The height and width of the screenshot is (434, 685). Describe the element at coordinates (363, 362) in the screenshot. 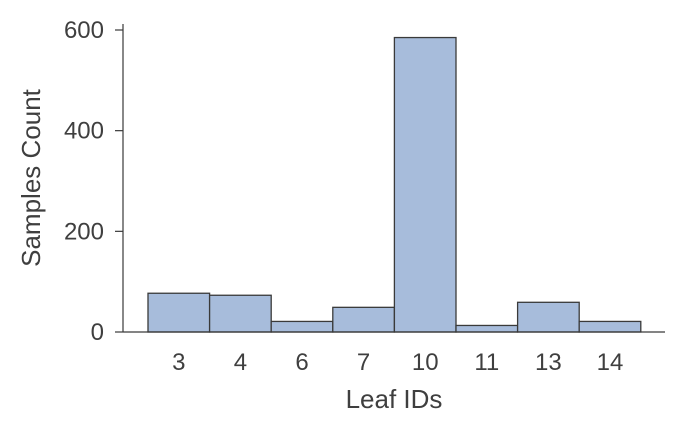

I see `x-tick-label: 7` at that location.